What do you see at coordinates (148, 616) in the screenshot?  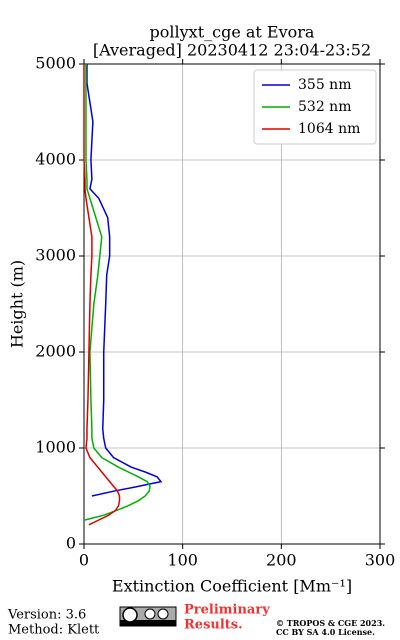 I see `cc-logo` at bounding box center [148, 616].